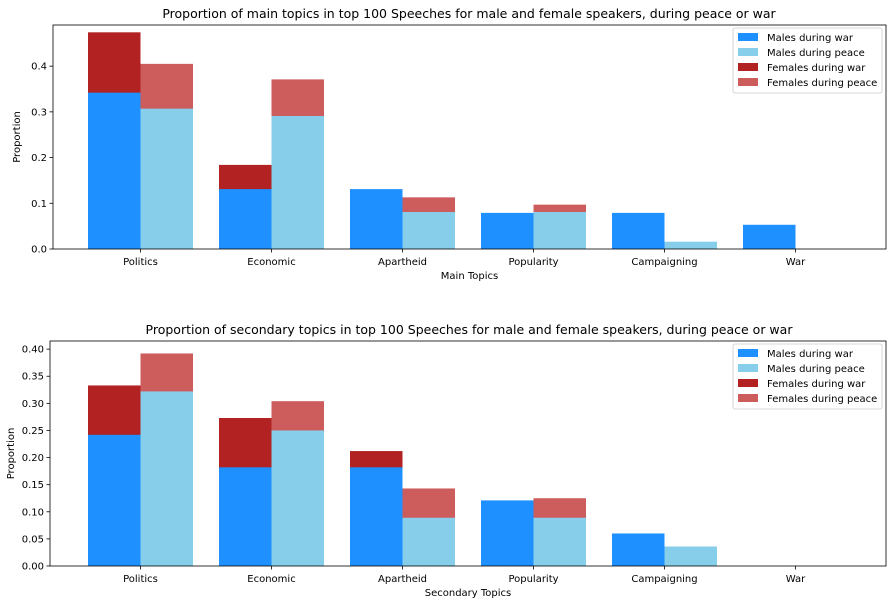 The width and height of the screenshot is (894, 604). What do you see at coordinates (769, 236) in the screenshot?
I see `bar-males-war-war` at bounding box center [769, 236].